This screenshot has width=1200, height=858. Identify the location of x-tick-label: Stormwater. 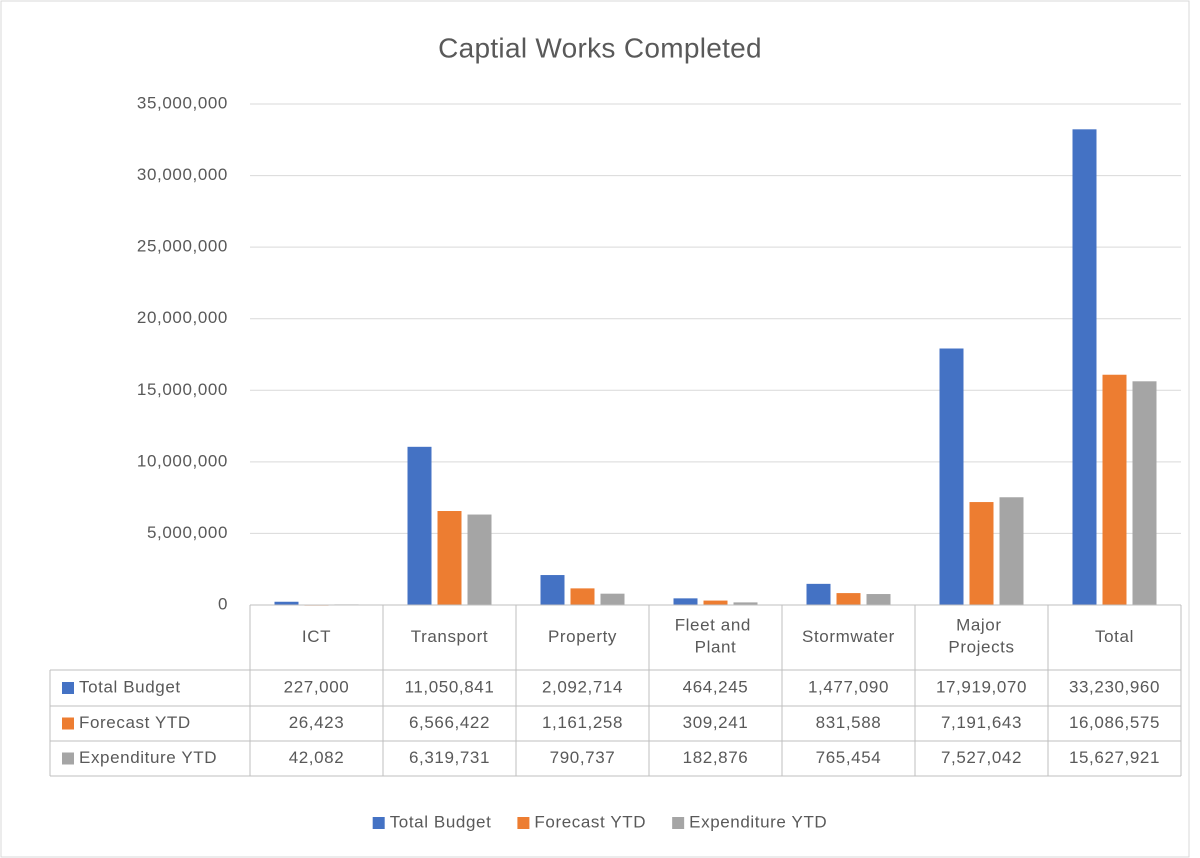
(848, 636).